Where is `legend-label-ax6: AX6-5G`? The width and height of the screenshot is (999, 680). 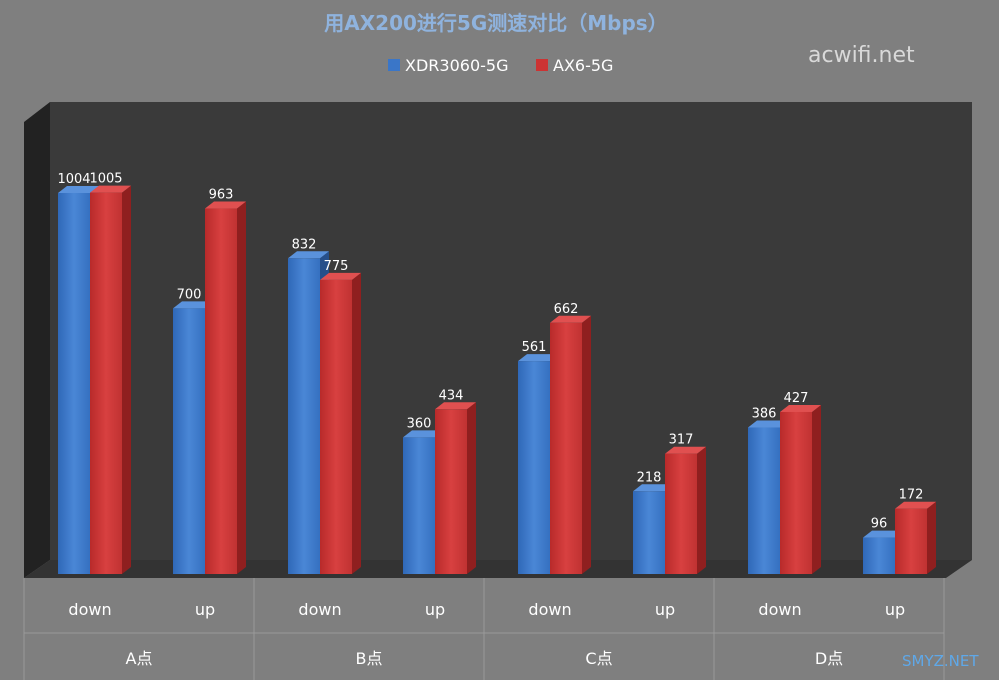 legend-label-ax6: AX6-5G is located at coordinates (583, 65).